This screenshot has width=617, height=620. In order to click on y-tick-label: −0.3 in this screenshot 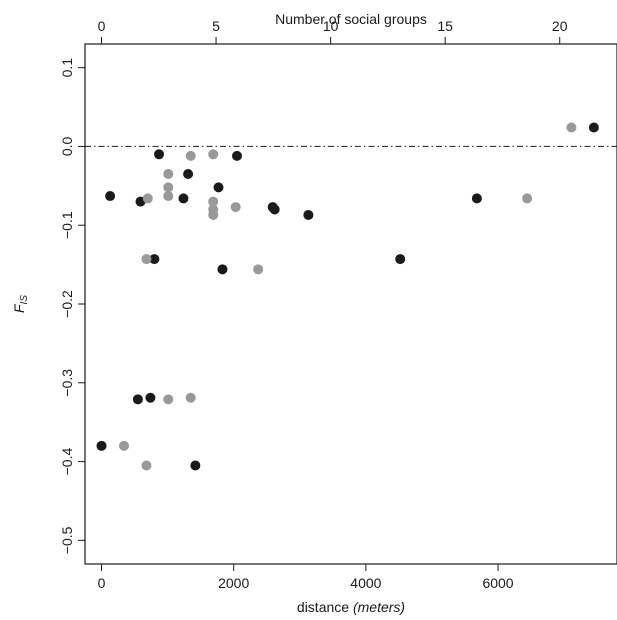, I will do `click(67, 383)`.